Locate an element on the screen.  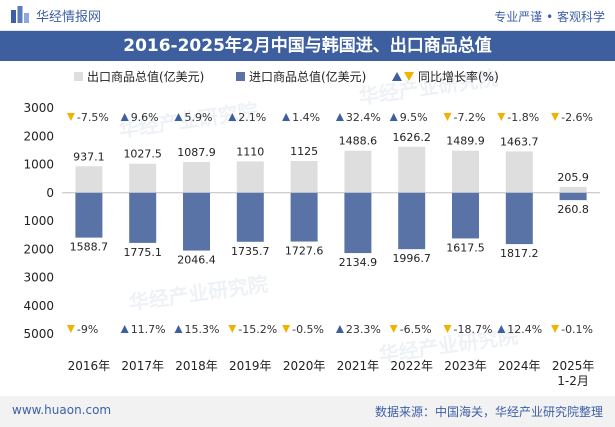
x-tick-label: 2022年 is located at coordinates (411, 366).